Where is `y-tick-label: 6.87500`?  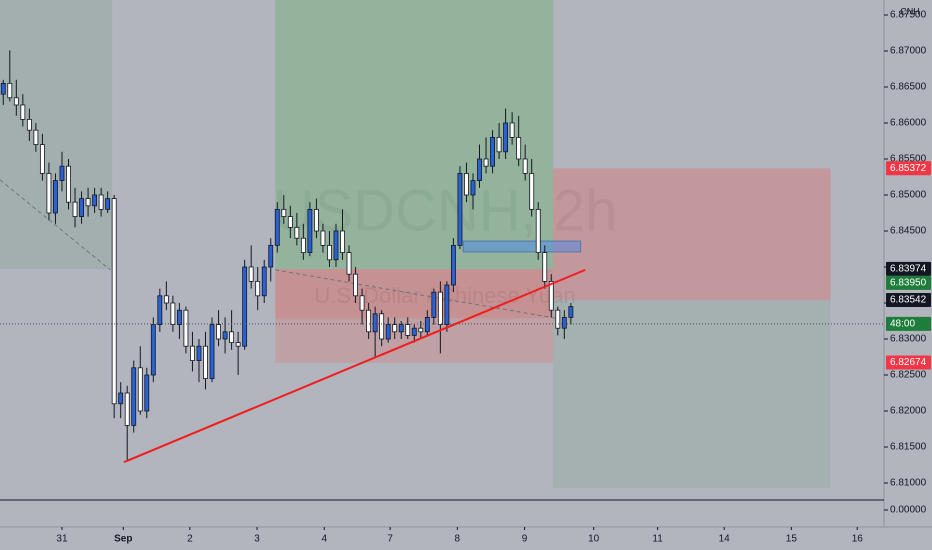
y-tick-label: 6.87500 is located at coordinates (908, 15).